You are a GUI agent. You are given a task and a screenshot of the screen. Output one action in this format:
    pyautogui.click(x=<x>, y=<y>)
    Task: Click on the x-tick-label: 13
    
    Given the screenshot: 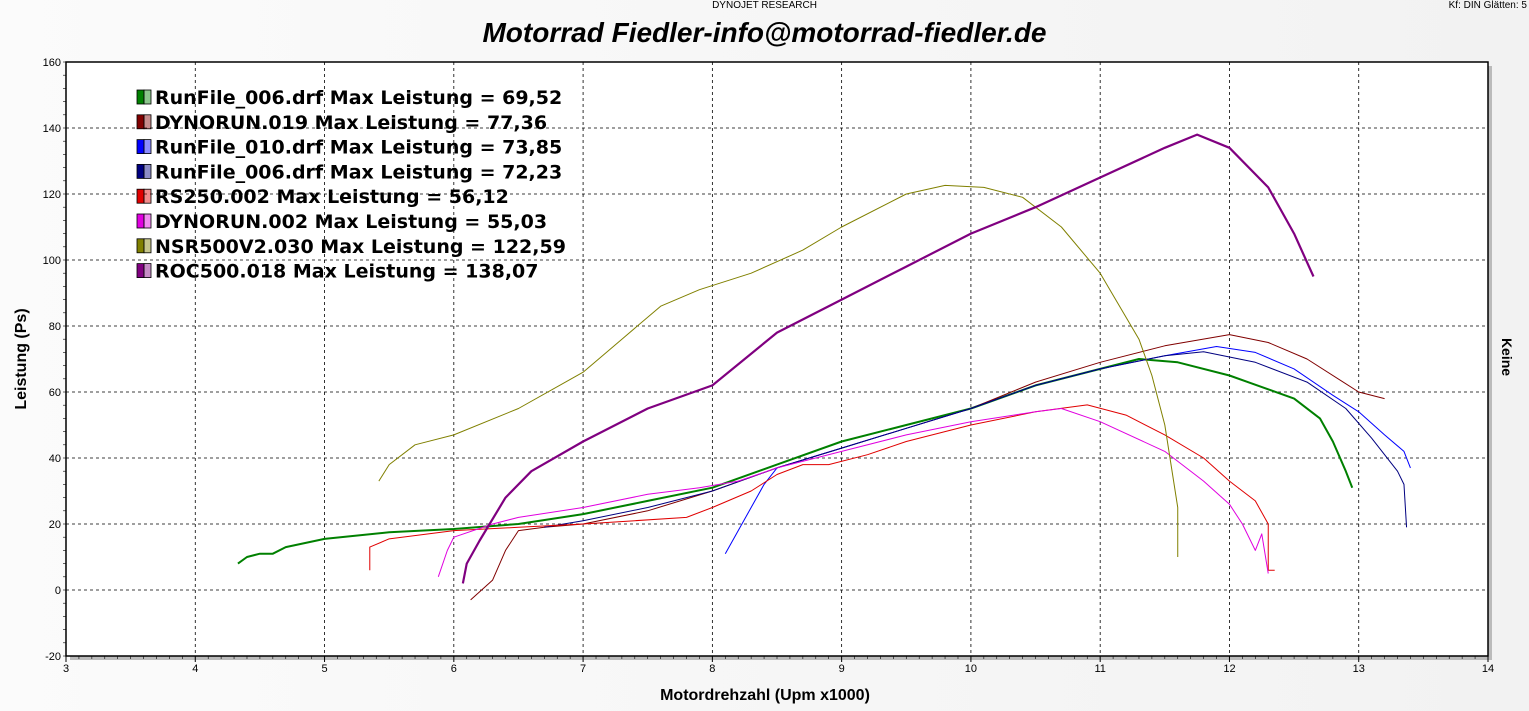 What is the action you would take?
    pyautogui.click(x=1359, y=669)
    